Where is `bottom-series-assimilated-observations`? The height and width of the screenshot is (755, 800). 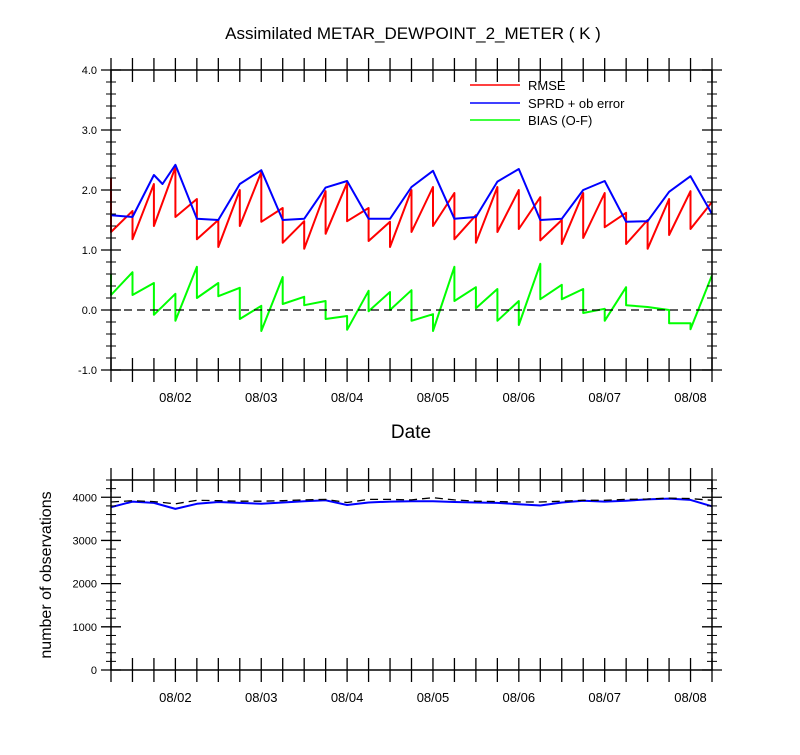 bottom-series-assimilated-observations is located at coordinates (411, 503).